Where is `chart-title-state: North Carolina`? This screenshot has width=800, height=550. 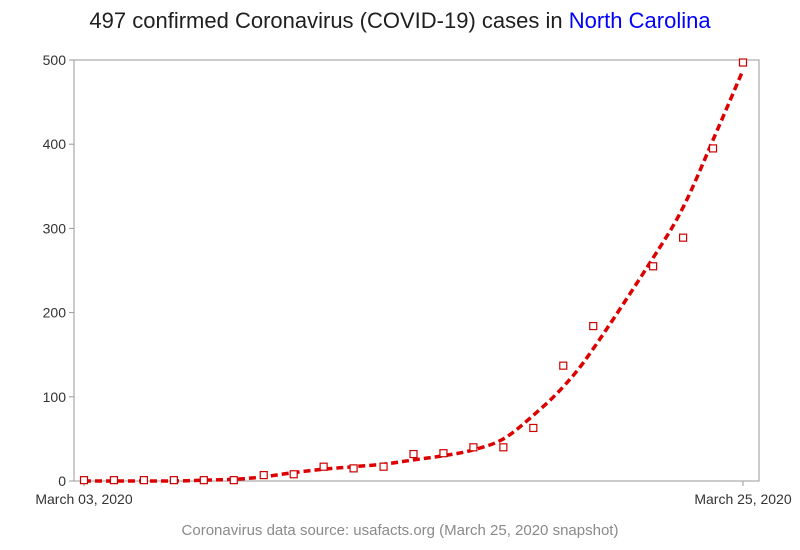
chart-title-state: North Carolina is located at coordinates (639, 20).